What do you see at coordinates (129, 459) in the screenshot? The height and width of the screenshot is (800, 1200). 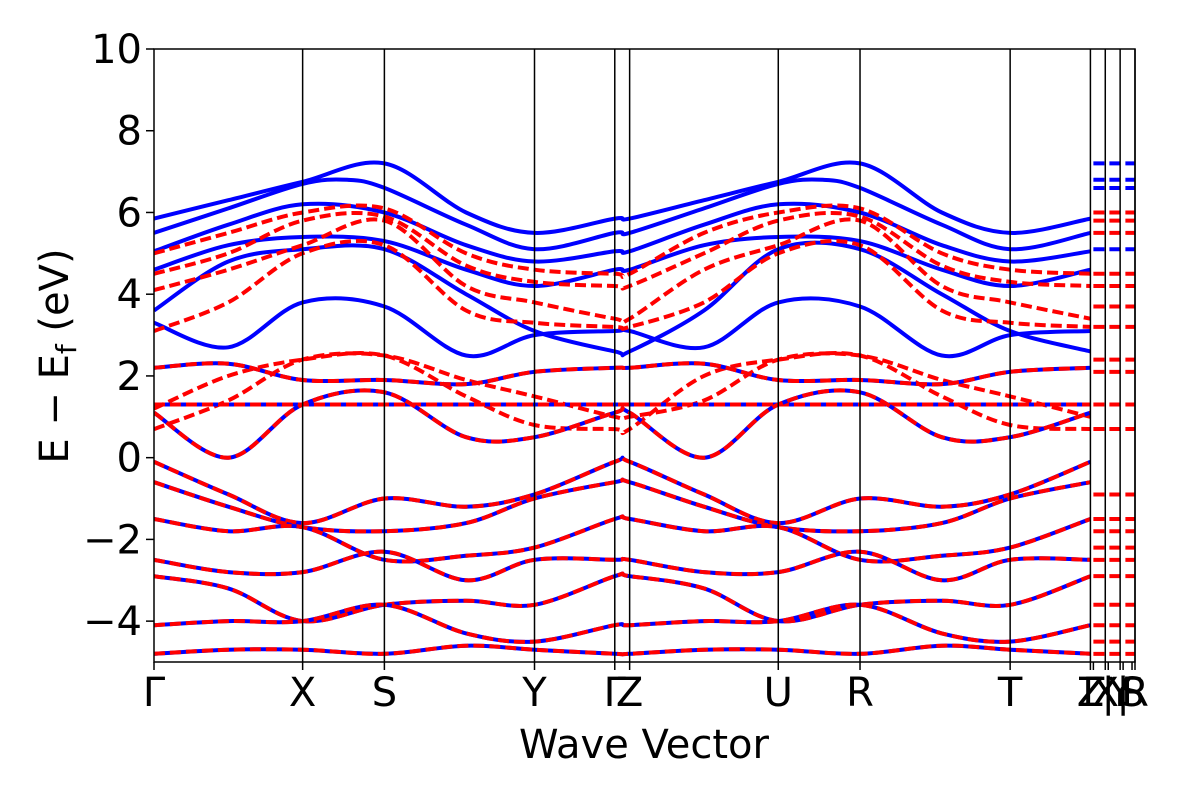 I see `y-tick-label-2: 0` at bounding box center [129, 459].